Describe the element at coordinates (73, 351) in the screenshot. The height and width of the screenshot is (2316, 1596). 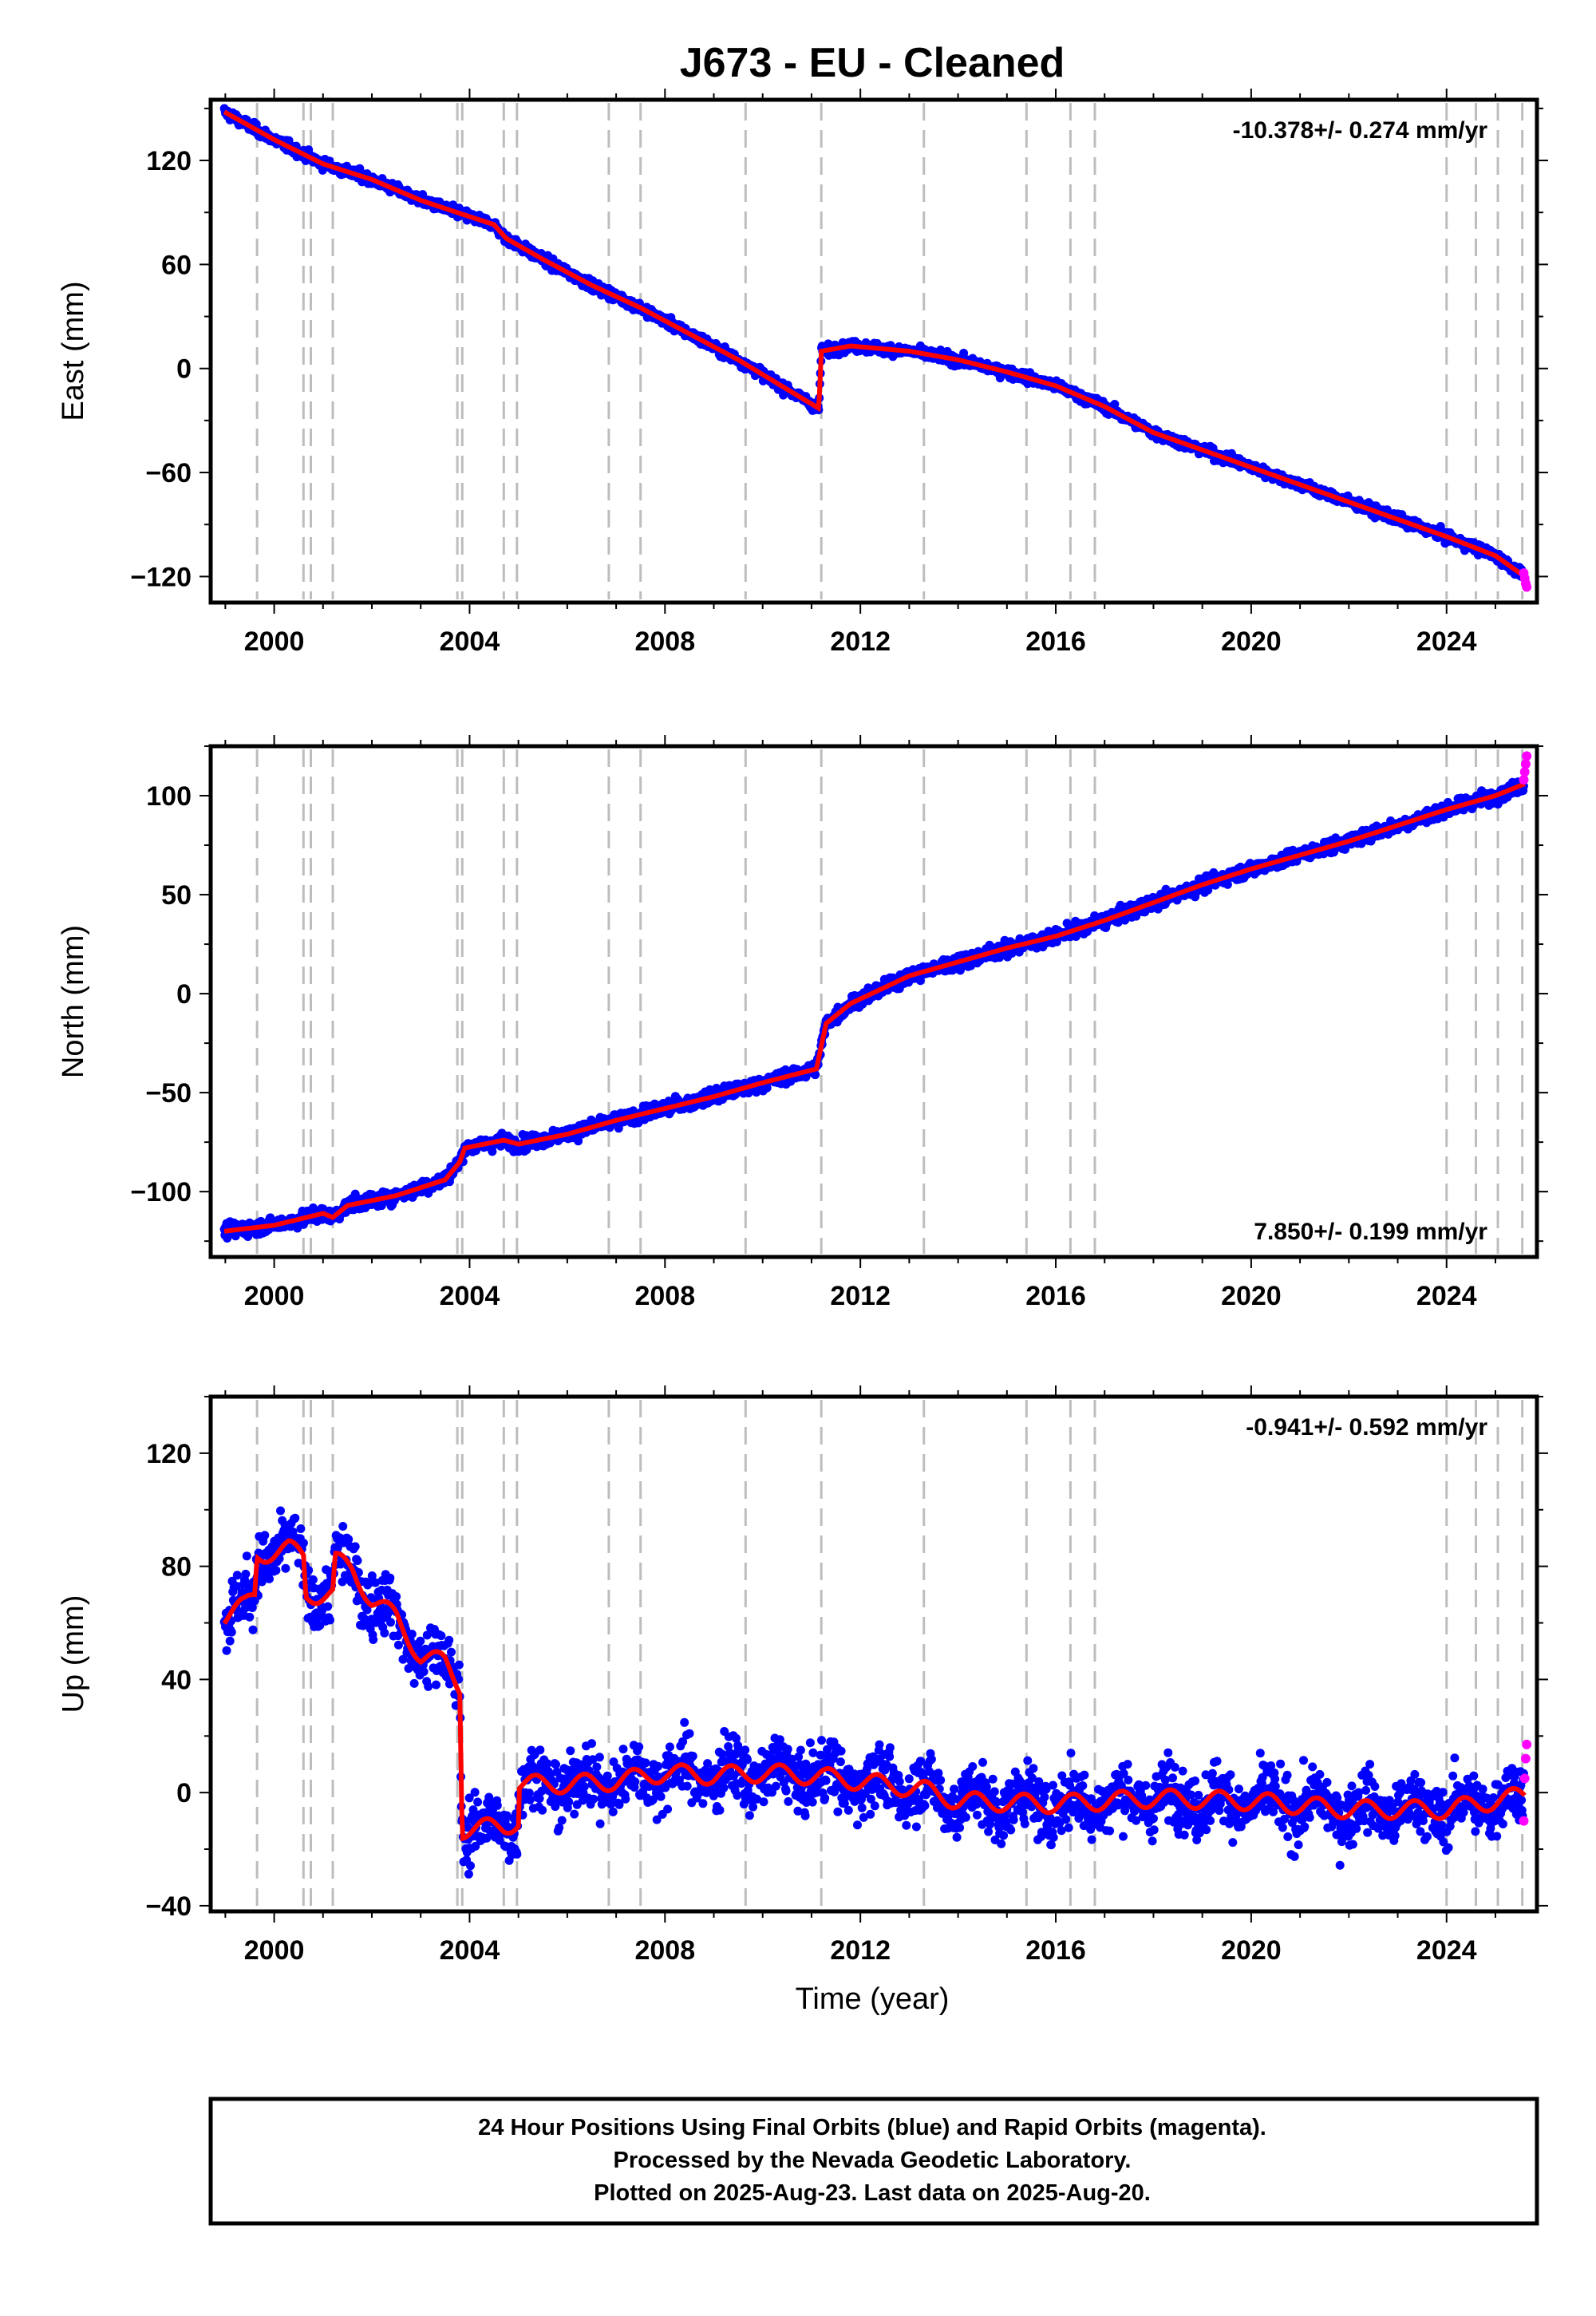
I see `east-y-axis-label: East (mm)` at that location.